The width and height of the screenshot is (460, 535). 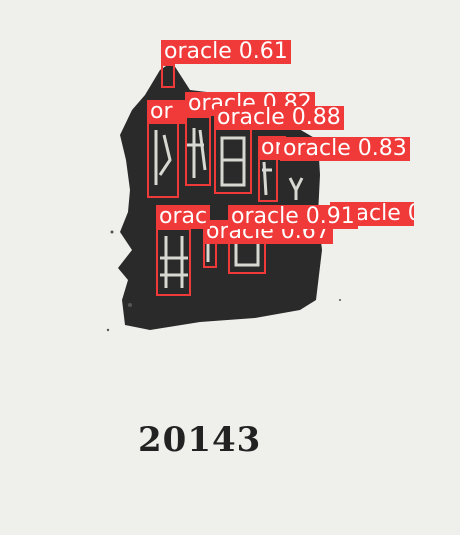 What do you see at coordinates (226, 52) in the screenshot?
I see `detection-label: oracle 0.61` at bounding box center [226, 52].